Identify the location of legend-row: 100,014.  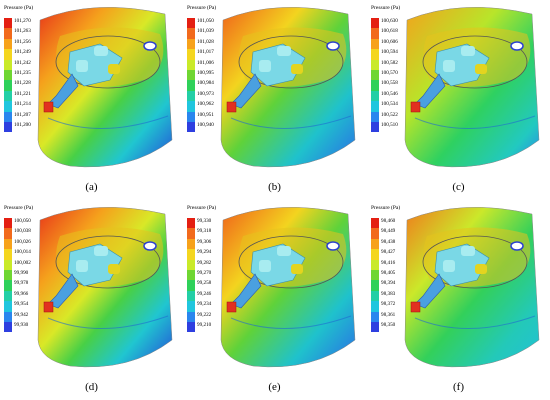
(34, 254).